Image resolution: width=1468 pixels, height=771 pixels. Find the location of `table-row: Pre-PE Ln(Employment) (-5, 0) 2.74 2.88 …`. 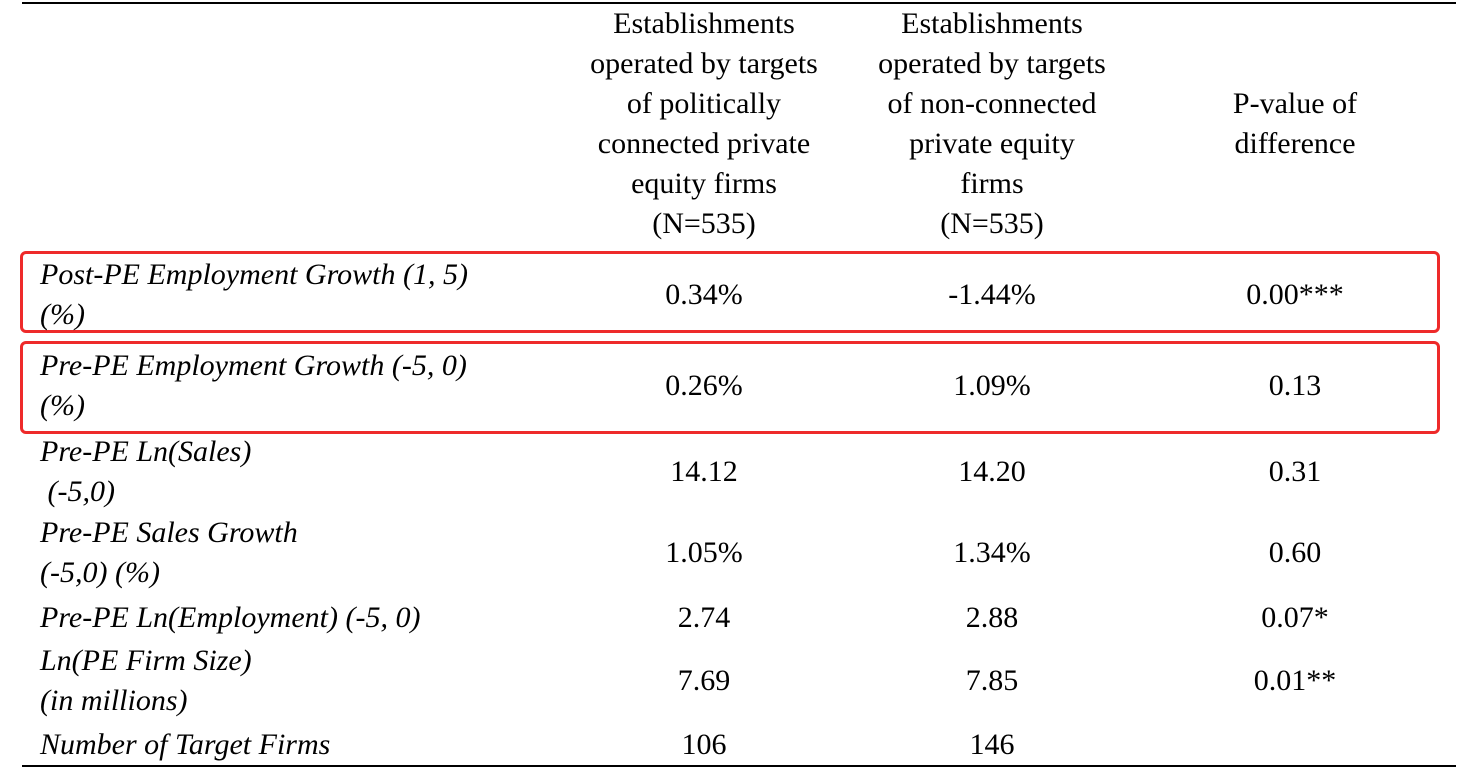

table-row: Pre-PE Ln(Employment) (-5, 0) 2.74 2.88 … is located at coordinates (734, 618).